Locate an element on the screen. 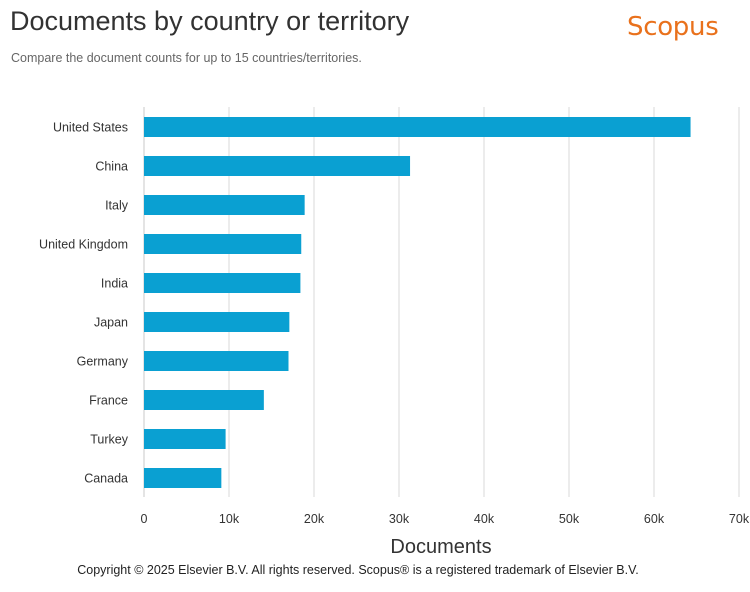  x-tick-label: 30k is located at coordinates (399, 519).